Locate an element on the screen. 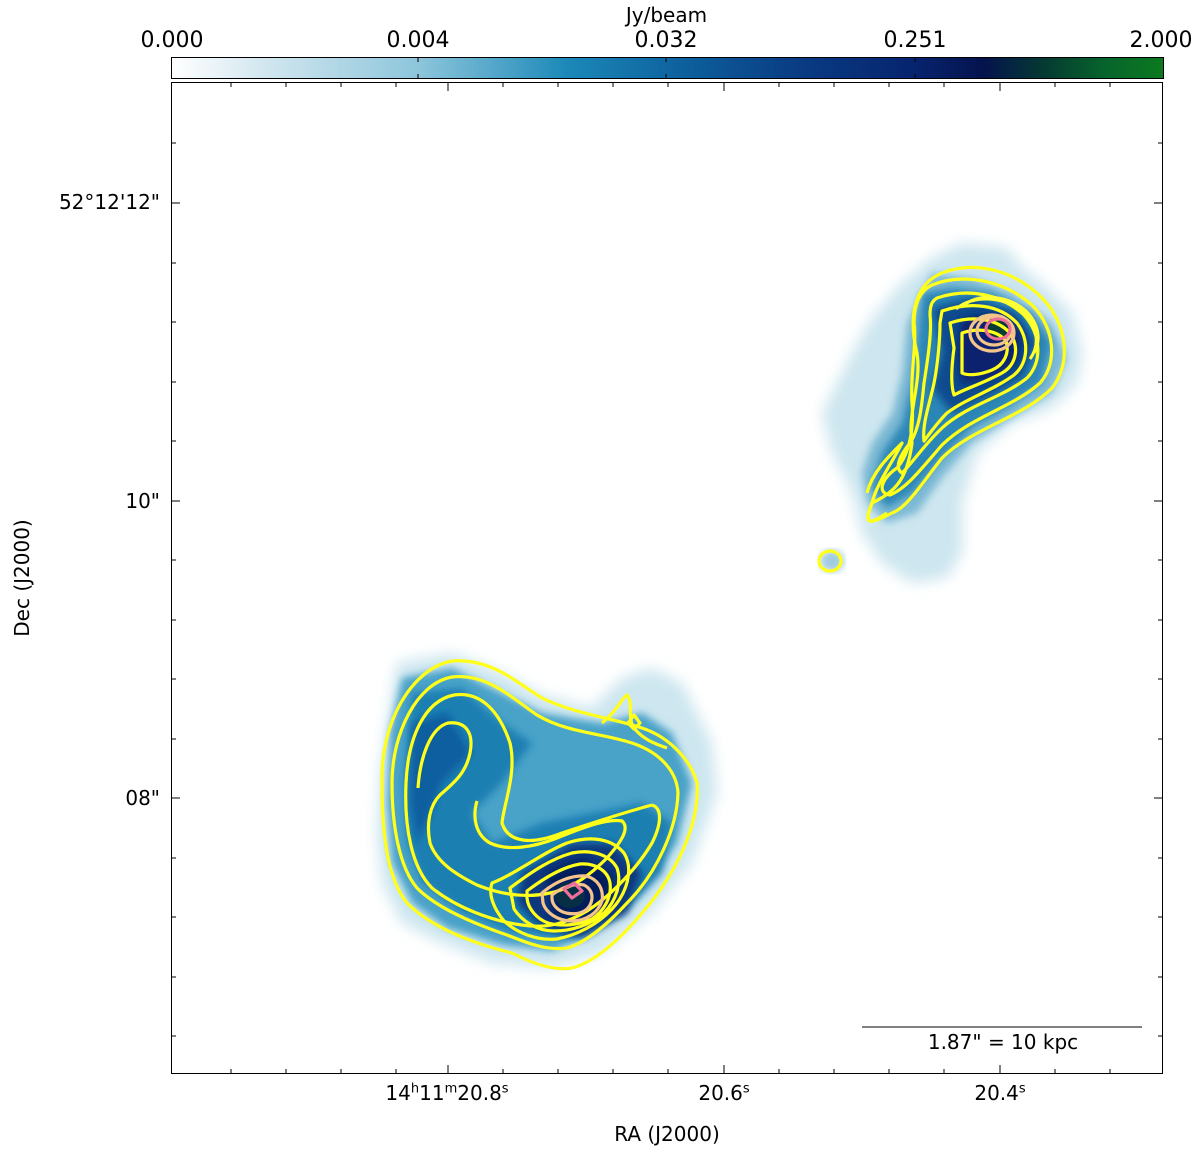 Image resolution: width=1200 pixels, height=1150 pixels. upper-source-contours is located at coordinates (941, 419).